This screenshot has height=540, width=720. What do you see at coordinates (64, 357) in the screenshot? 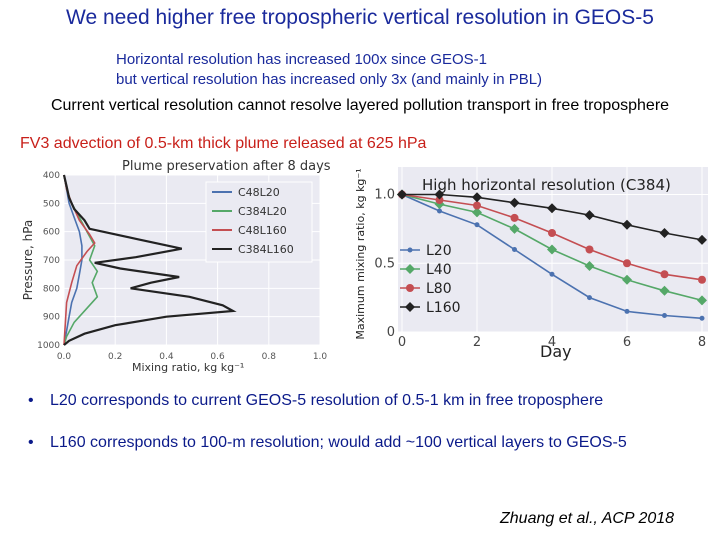
I see `x-tick-label: 0.0` at bounding box center [64, 357].